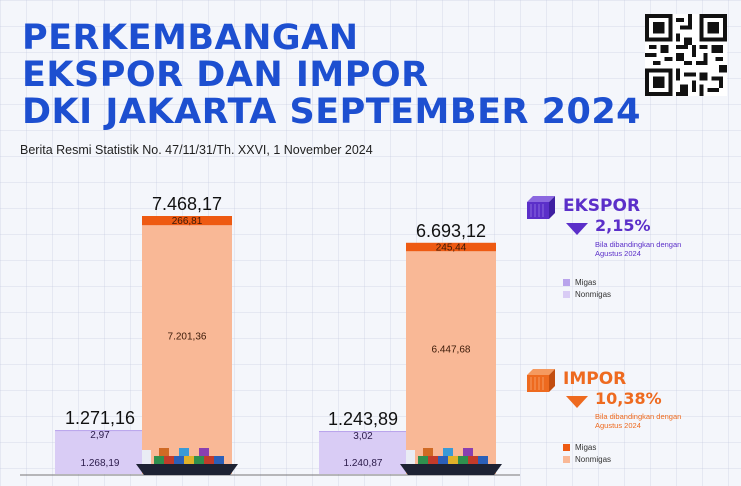 This screenshot has height=486, width=741. What do you see at coordinates (686, 55) in the screenshot?
I see `qr-code-icon` at bounding box center [686, 55].